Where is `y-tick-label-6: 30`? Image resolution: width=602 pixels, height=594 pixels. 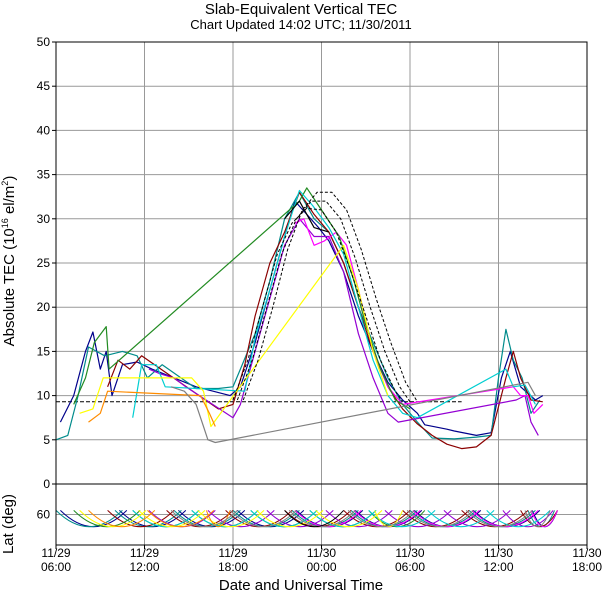
y-tick-label-6: 30 is located at coordinates (44, 219).